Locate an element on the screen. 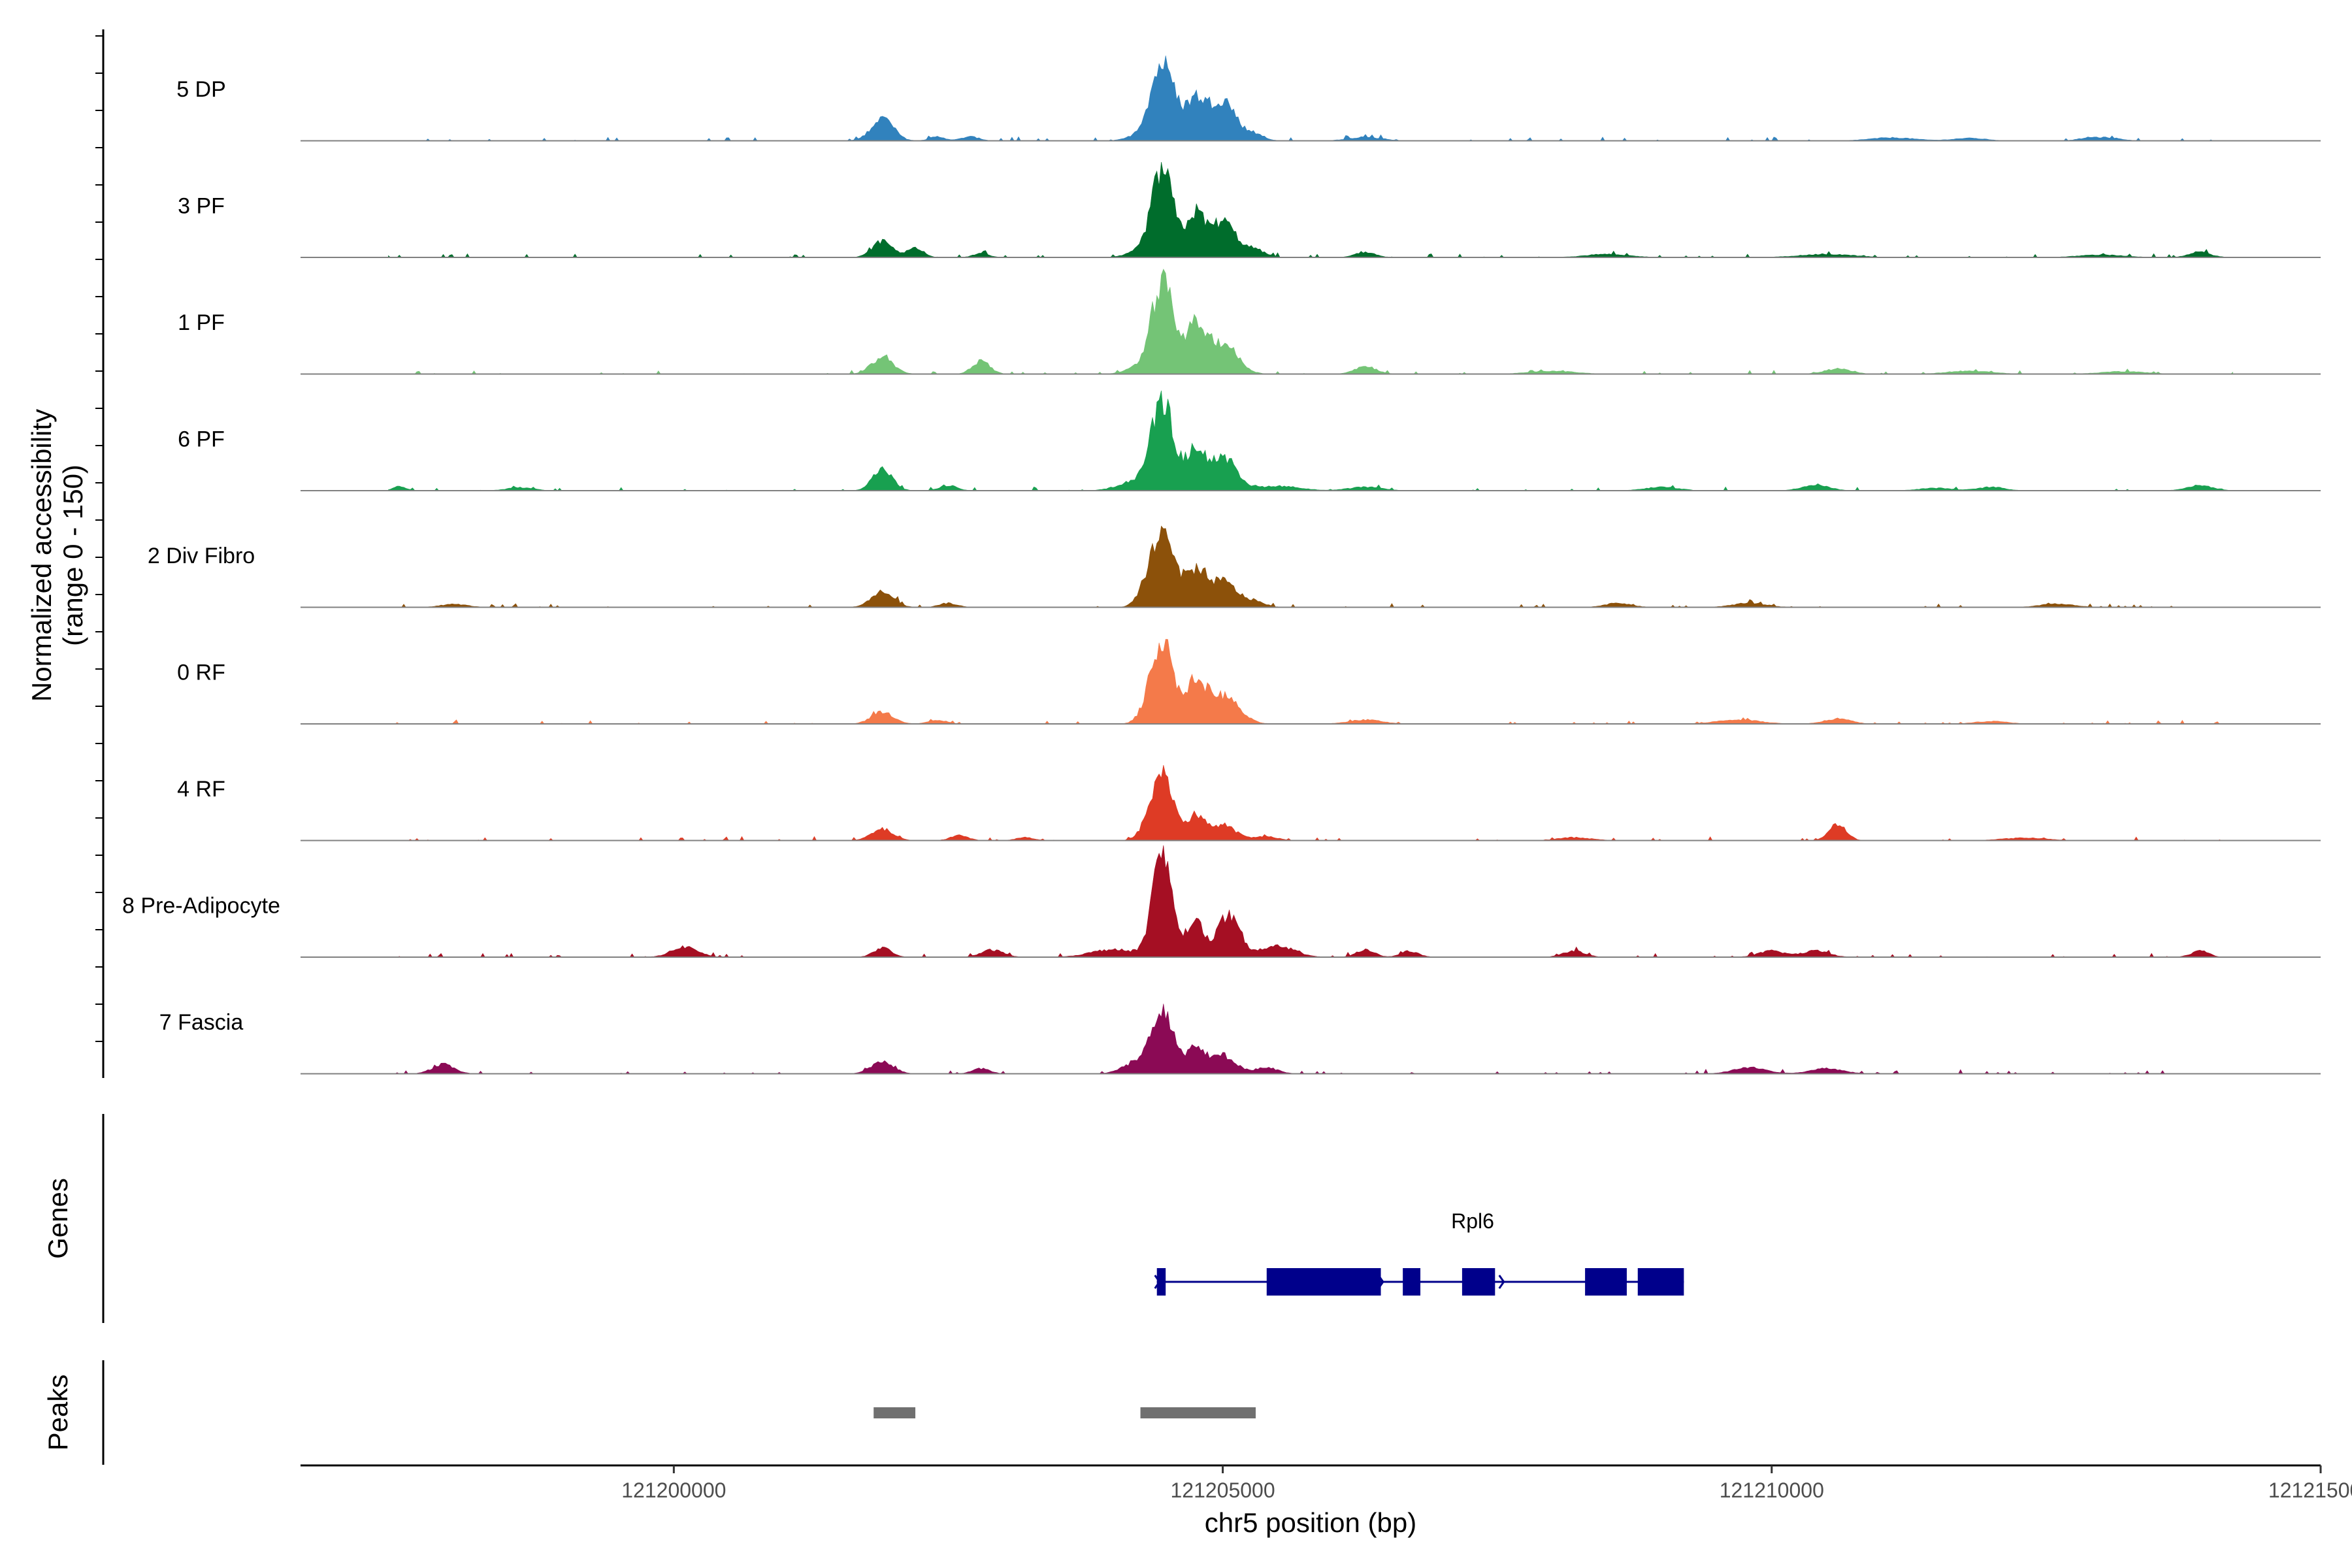 This screenshot has height=1568, width=2352. coverage-area-0-rf is located at coordinates (1310, 682).